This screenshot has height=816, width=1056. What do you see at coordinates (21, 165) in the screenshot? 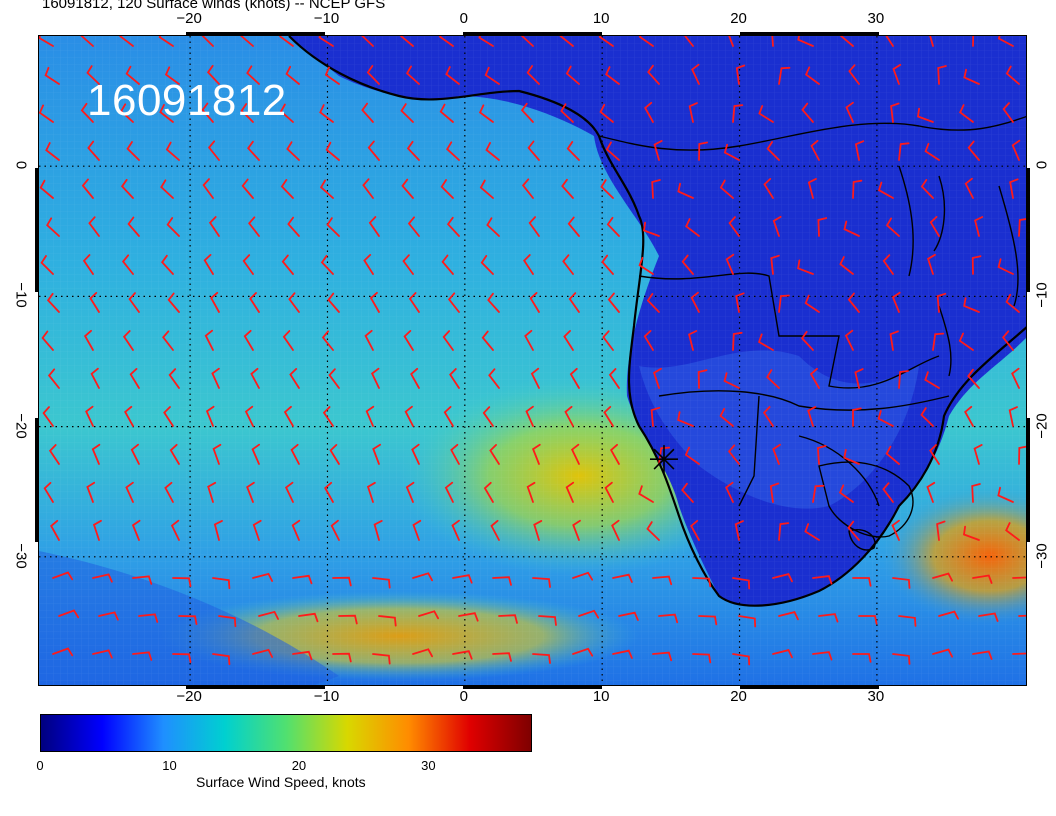
I see `latitude-tick-label: 0` at bounding box center [21, 165].